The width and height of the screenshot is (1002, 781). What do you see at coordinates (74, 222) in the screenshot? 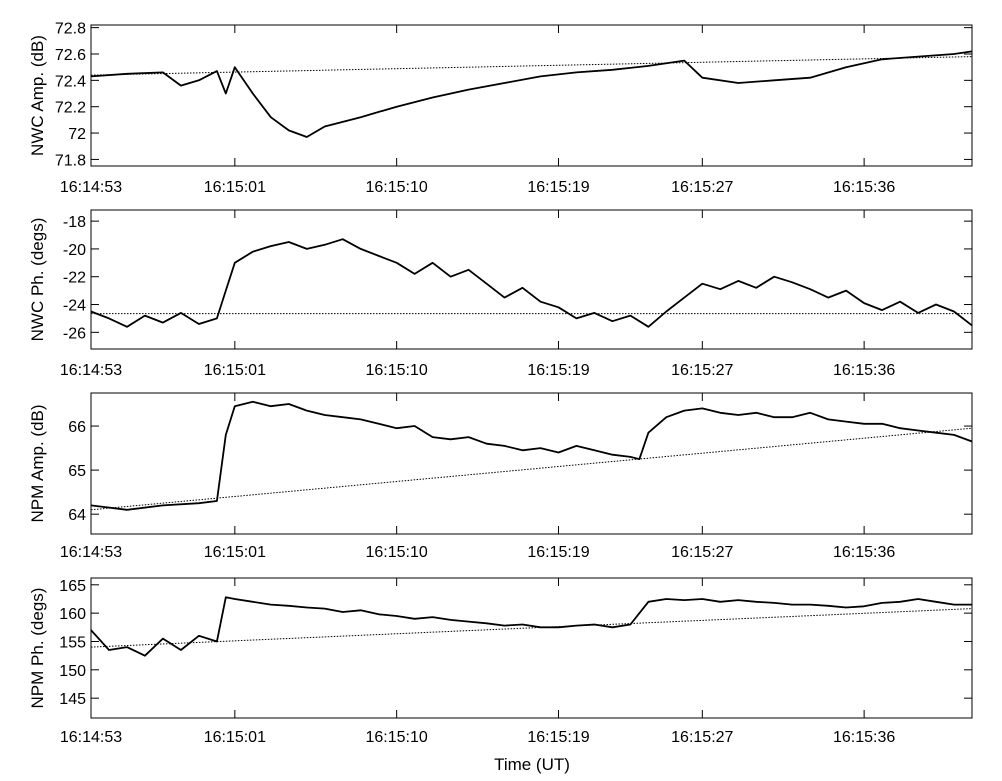
I see `y-tick-label: -18` at bounding box center [74, 222].